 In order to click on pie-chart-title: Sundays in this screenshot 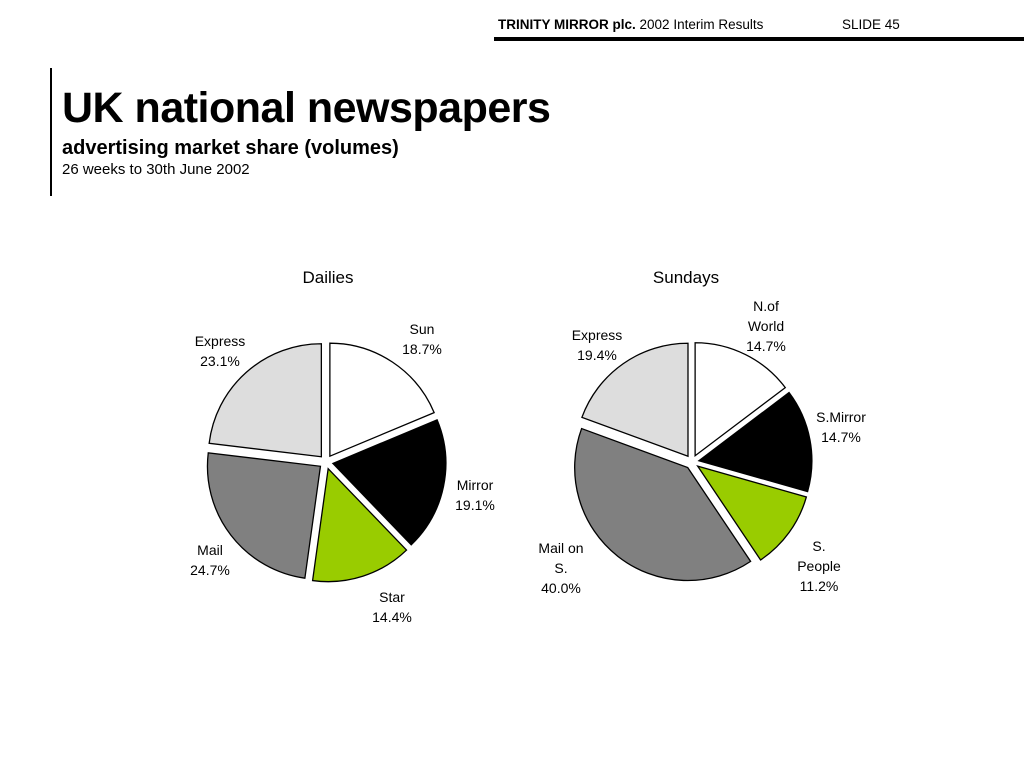, I will do `click(686, 277)`.